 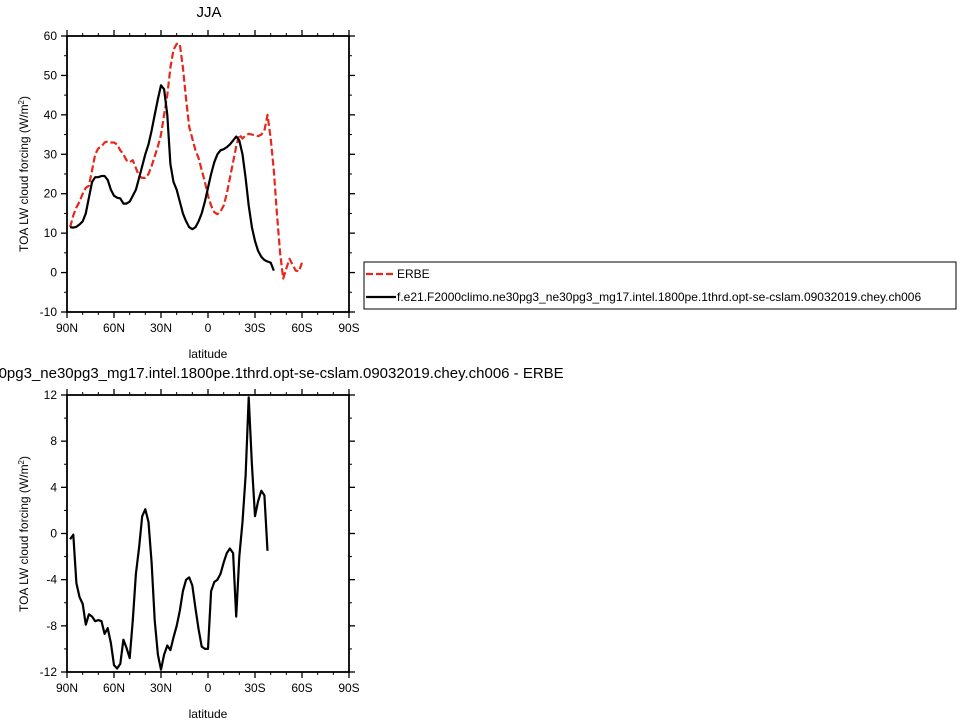 I want to click on legend-box, so click(x=660, y=285).